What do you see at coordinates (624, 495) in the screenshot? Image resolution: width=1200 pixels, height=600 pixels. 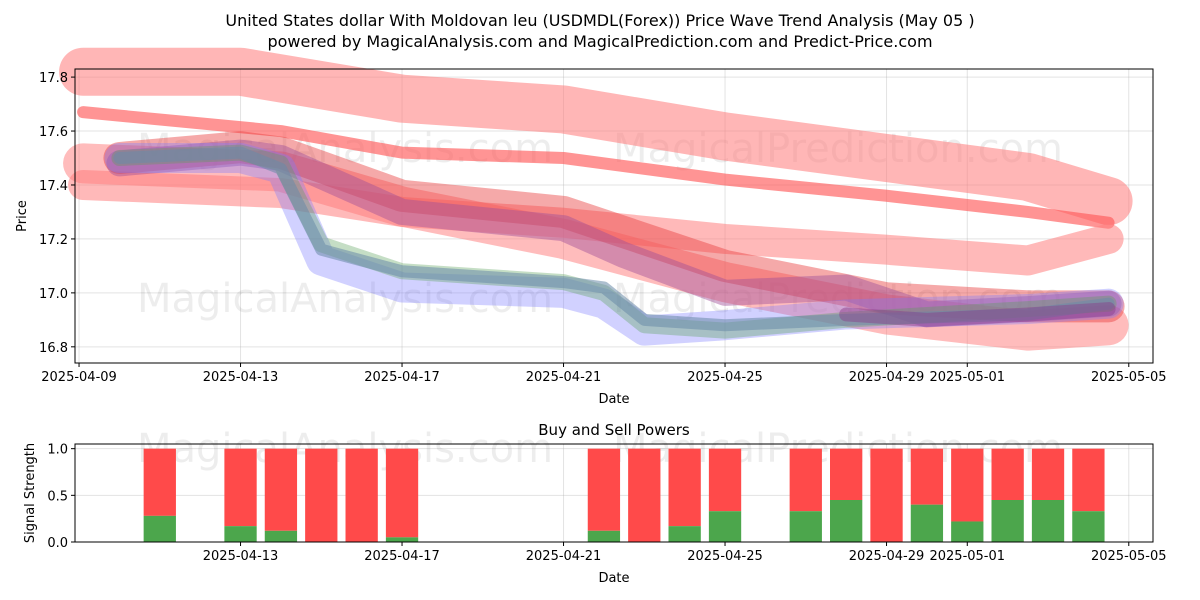 I see `signal-bars-group` at bounding box center [624, 495].